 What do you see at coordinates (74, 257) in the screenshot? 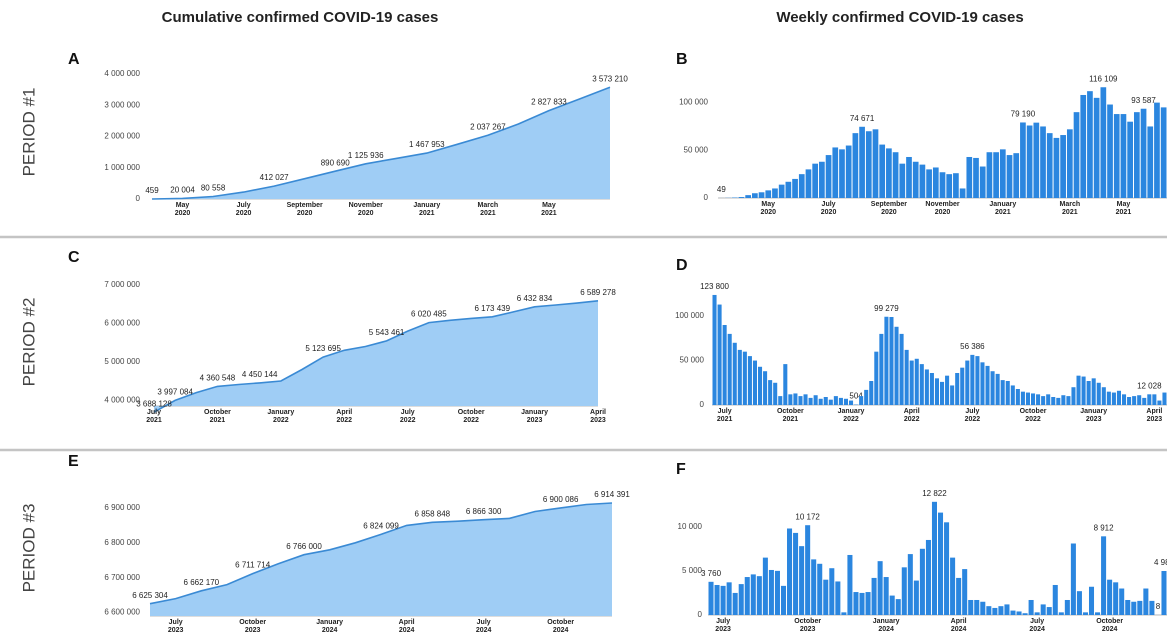
I see `panel-label: C` at bounding box center [74, 257].